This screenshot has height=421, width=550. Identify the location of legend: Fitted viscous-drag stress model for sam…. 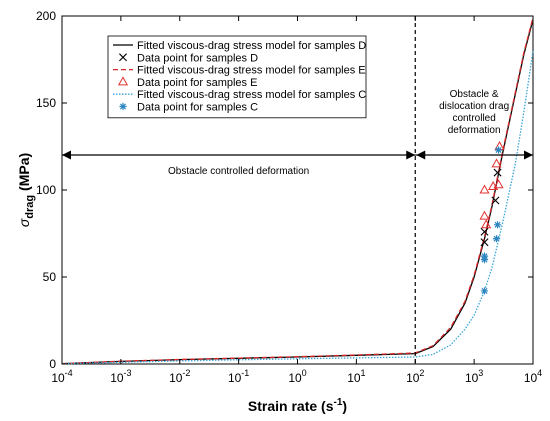
(237, 77).